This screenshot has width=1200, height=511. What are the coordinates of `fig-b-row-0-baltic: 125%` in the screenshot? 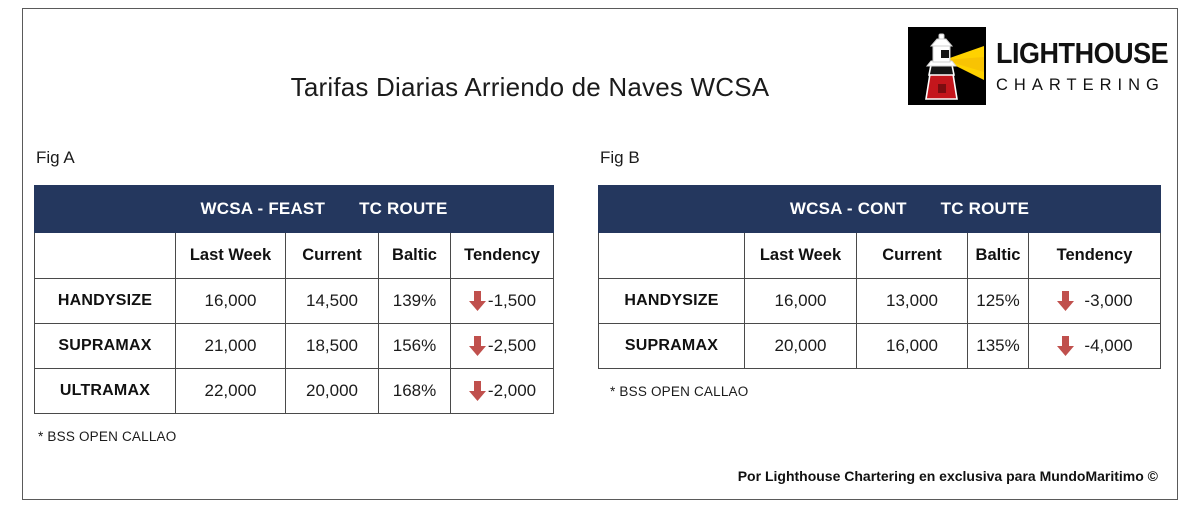 It's located at (998, 301).